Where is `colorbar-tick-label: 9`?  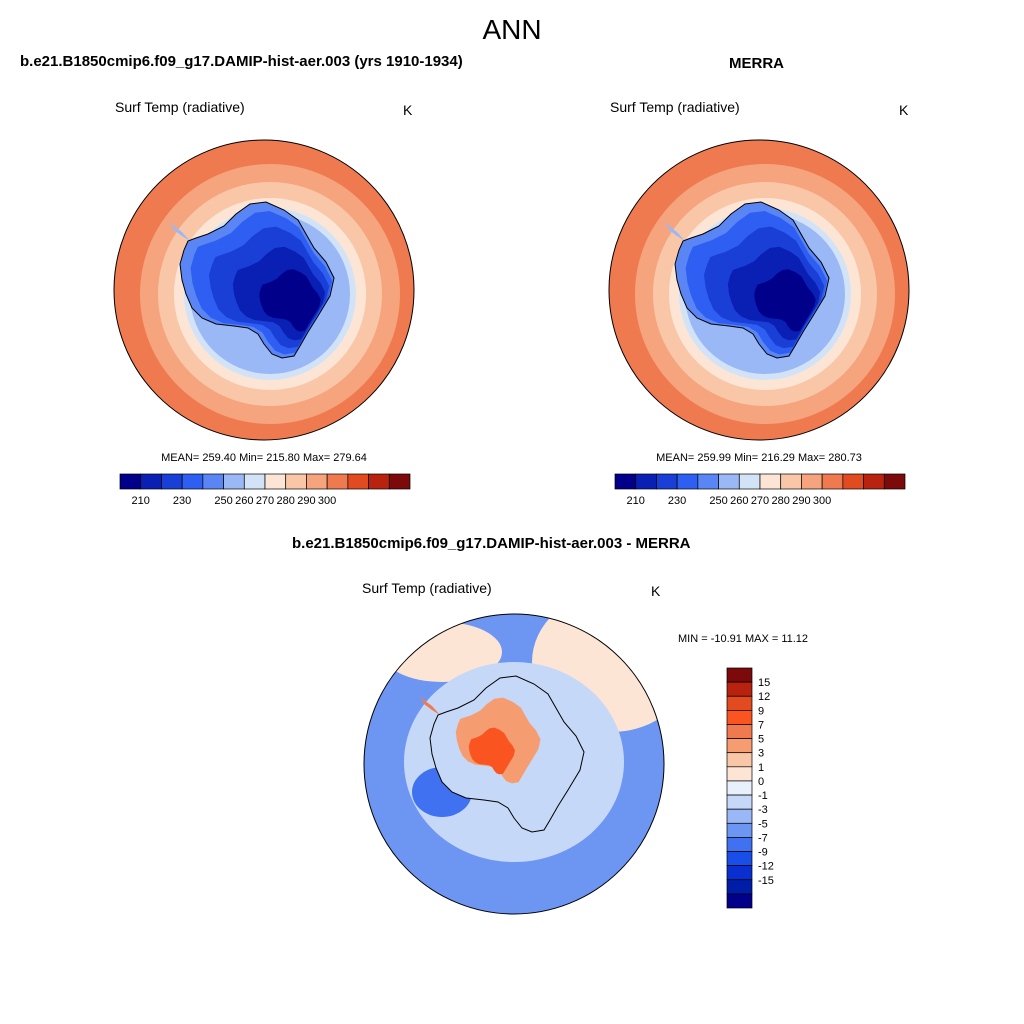
colorbar-tick-label: 9 is located at coordinates (761, 711).